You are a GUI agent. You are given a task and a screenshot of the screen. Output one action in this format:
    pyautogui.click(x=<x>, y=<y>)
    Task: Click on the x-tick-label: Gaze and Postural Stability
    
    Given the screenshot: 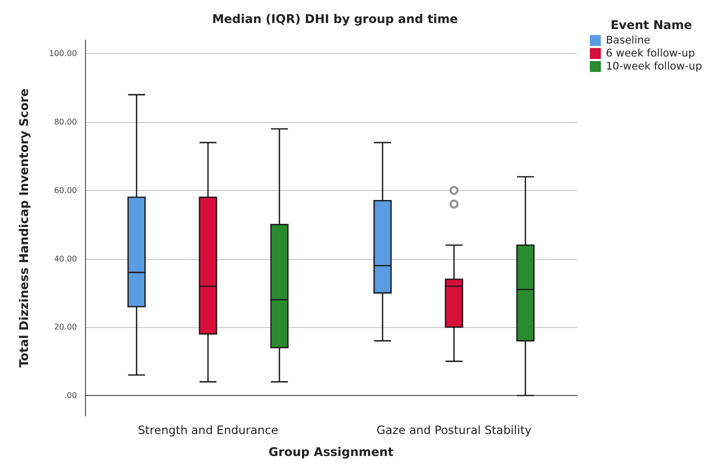 What is the action you would take?
    pyautogui.click(x=454, y=430)
    